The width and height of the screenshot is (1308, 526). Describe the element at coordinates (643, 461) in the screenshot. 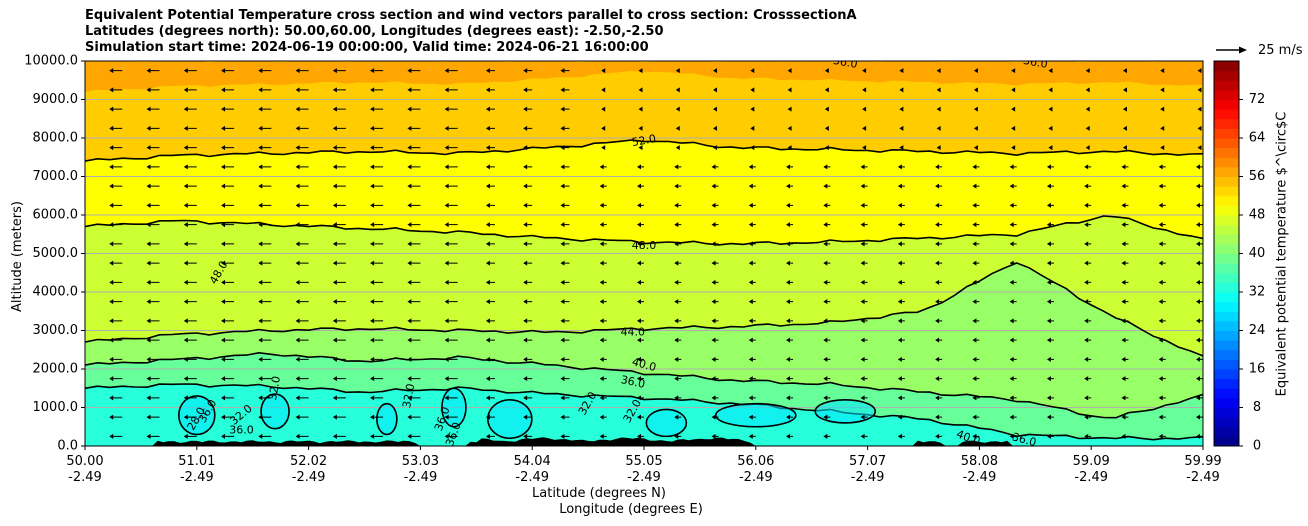

I see `x-tick-label-lat: 55.05` at that location.